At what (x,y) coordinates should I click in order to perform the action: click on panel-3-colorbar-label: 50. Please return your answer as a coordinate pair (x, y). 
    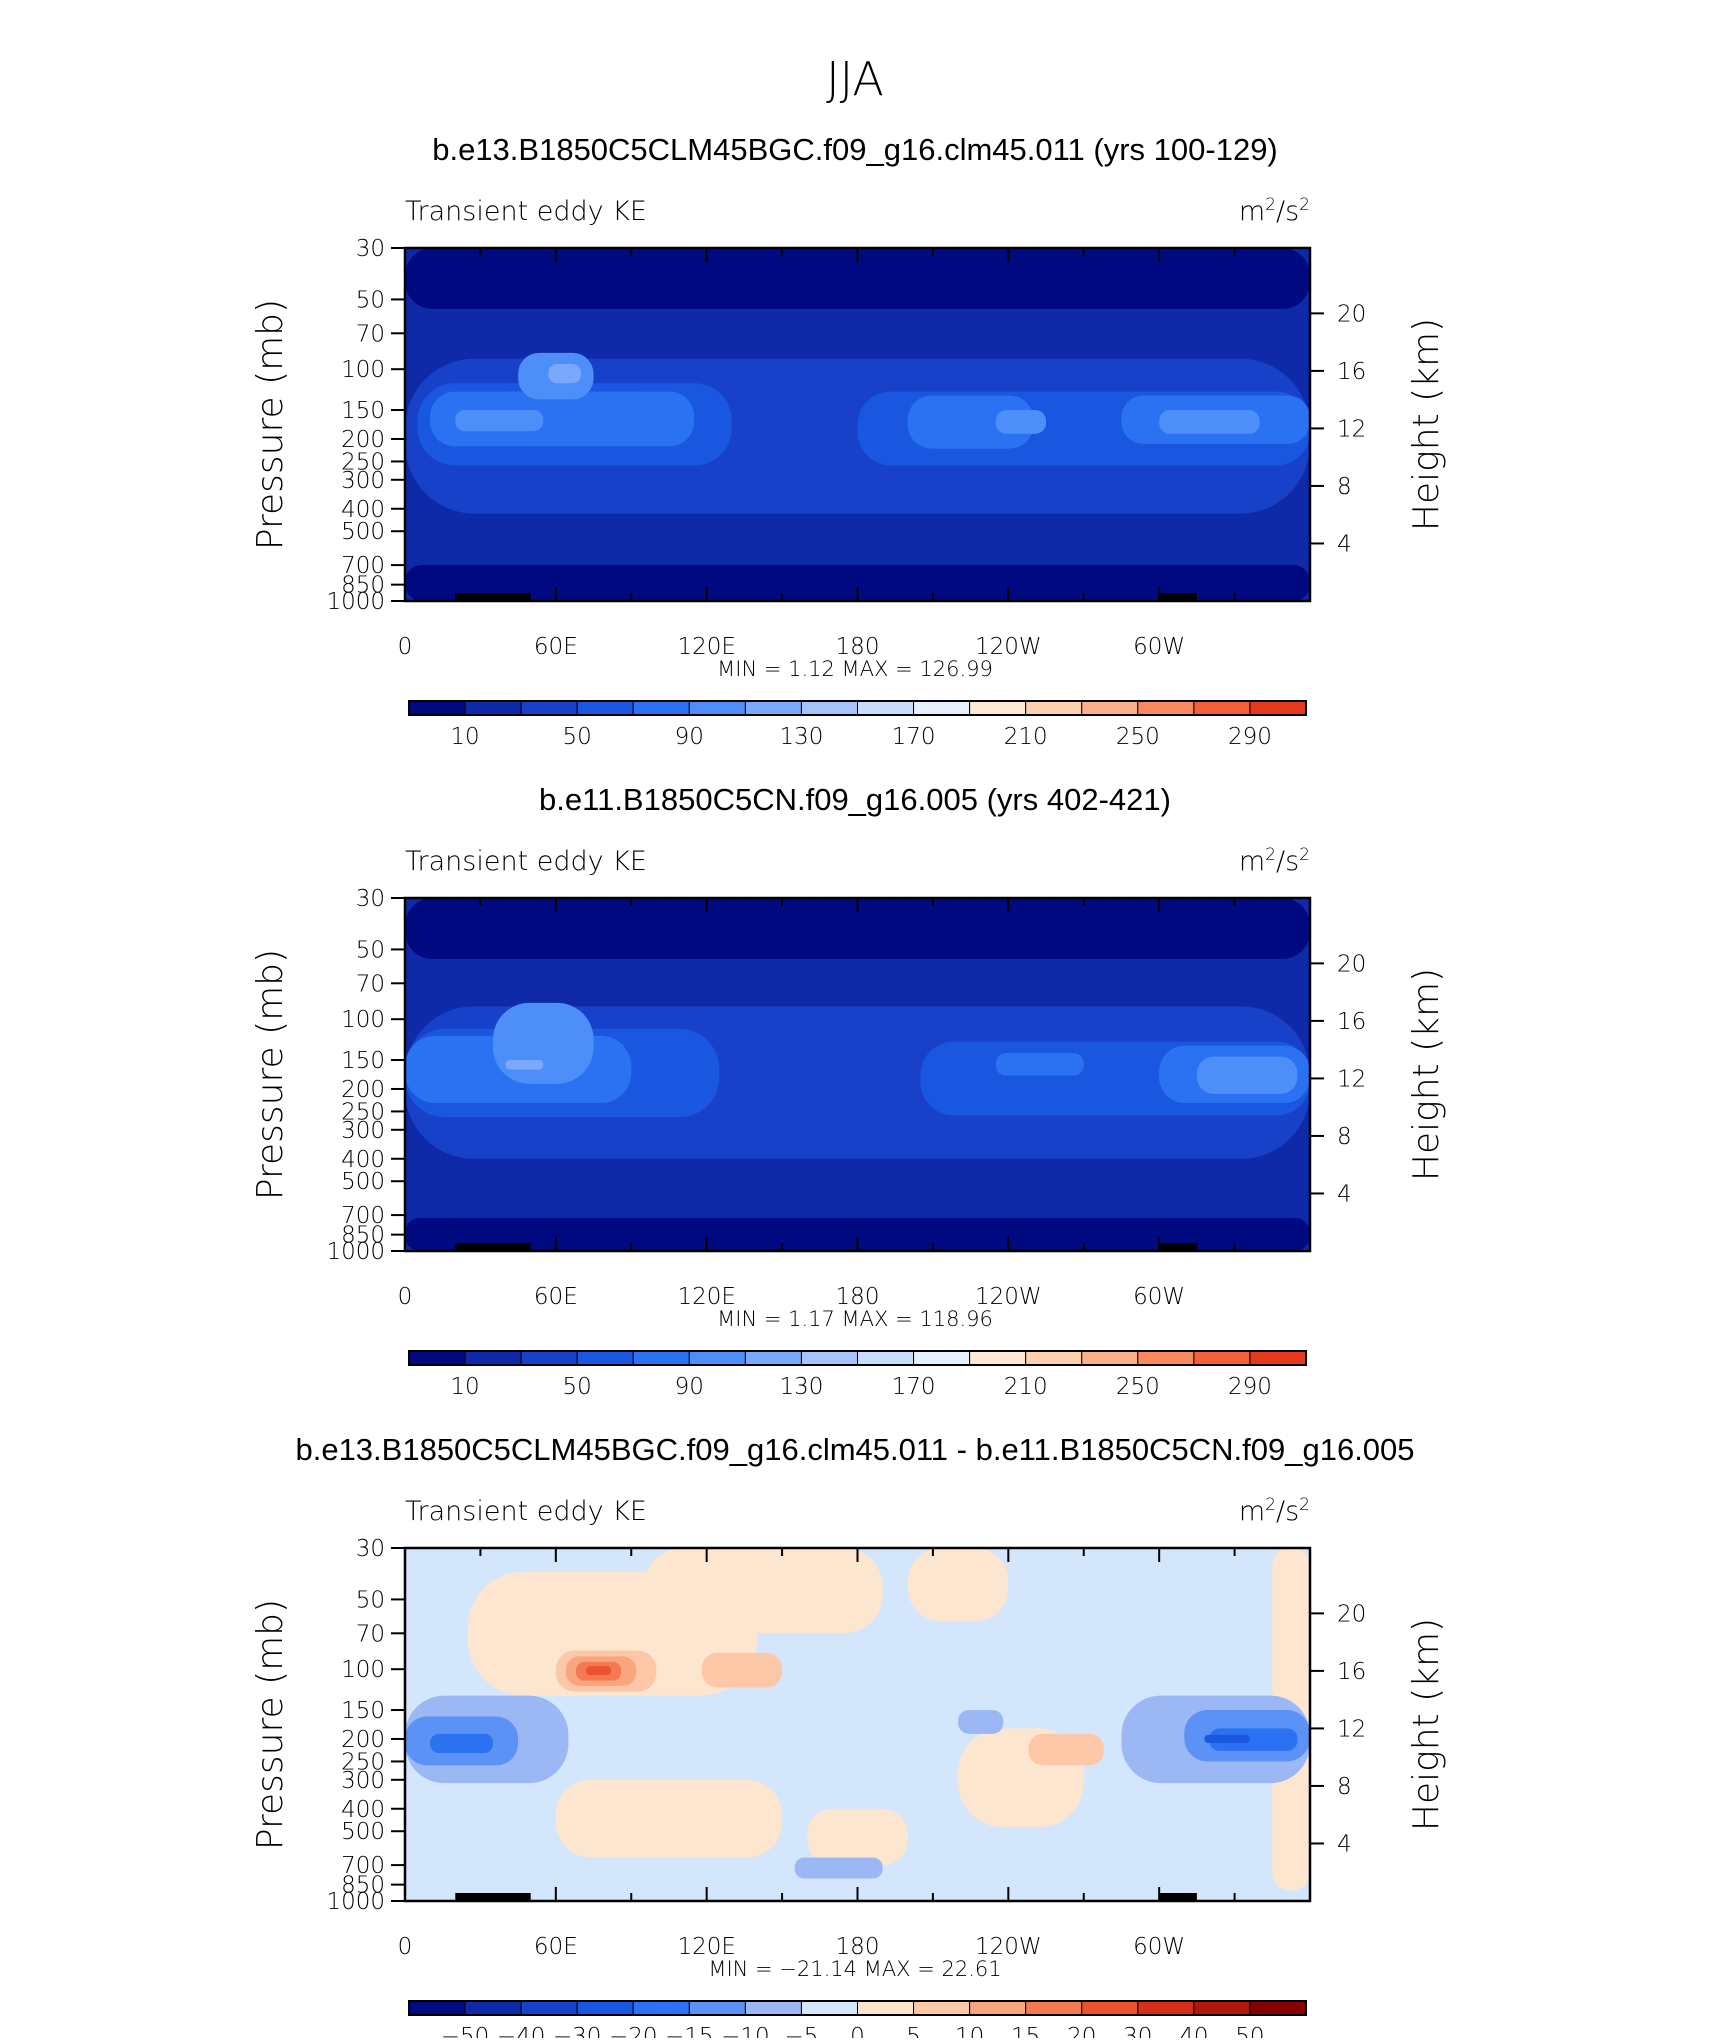
    Looking at the image, I should click on (1249, 2031).